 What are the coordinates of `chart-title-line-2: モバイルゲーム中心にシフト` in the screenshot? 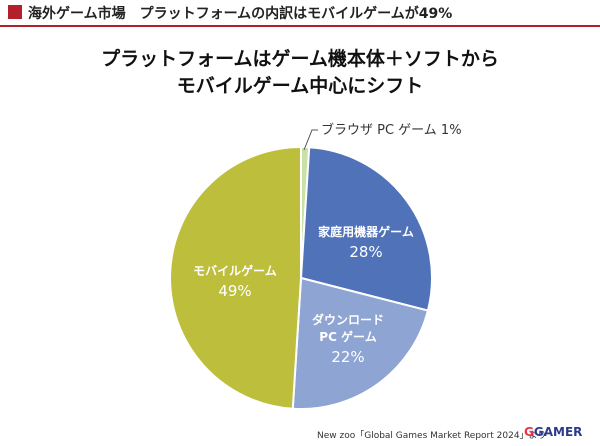 It's located at (300, 86).